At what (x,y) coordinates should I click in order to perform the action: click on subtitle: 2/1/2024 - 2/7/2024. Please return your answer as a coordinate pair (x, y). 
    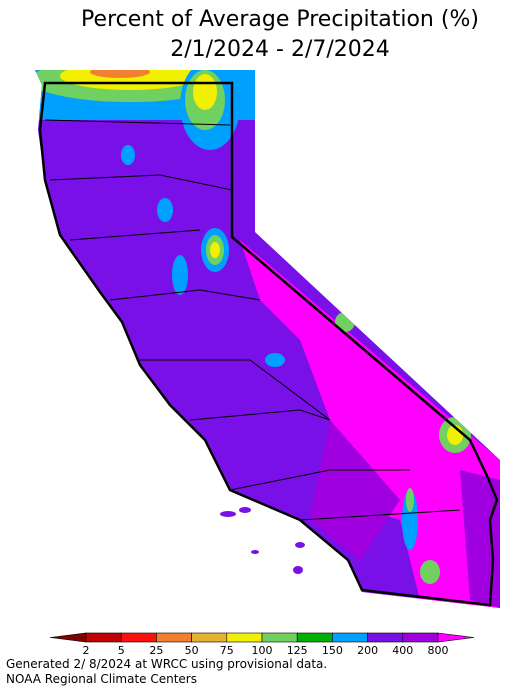
    Looking at the image, I should click on (280, 49).